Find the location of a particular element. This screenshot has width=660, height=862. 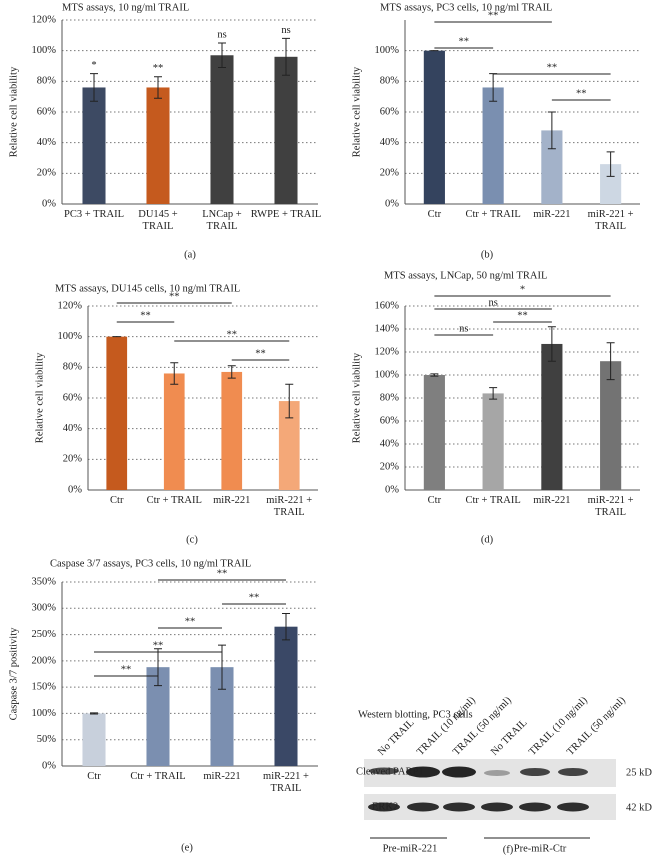

chart-title: MTS assays, 10 ng/ml TRAIL is located at coordinates (125, 7).